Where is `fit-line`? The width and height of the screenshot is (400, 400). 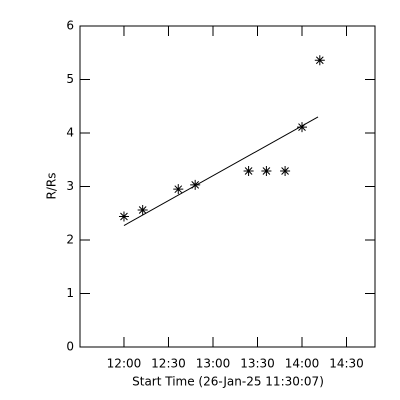
fit-line is located at coordinates (221, 171).